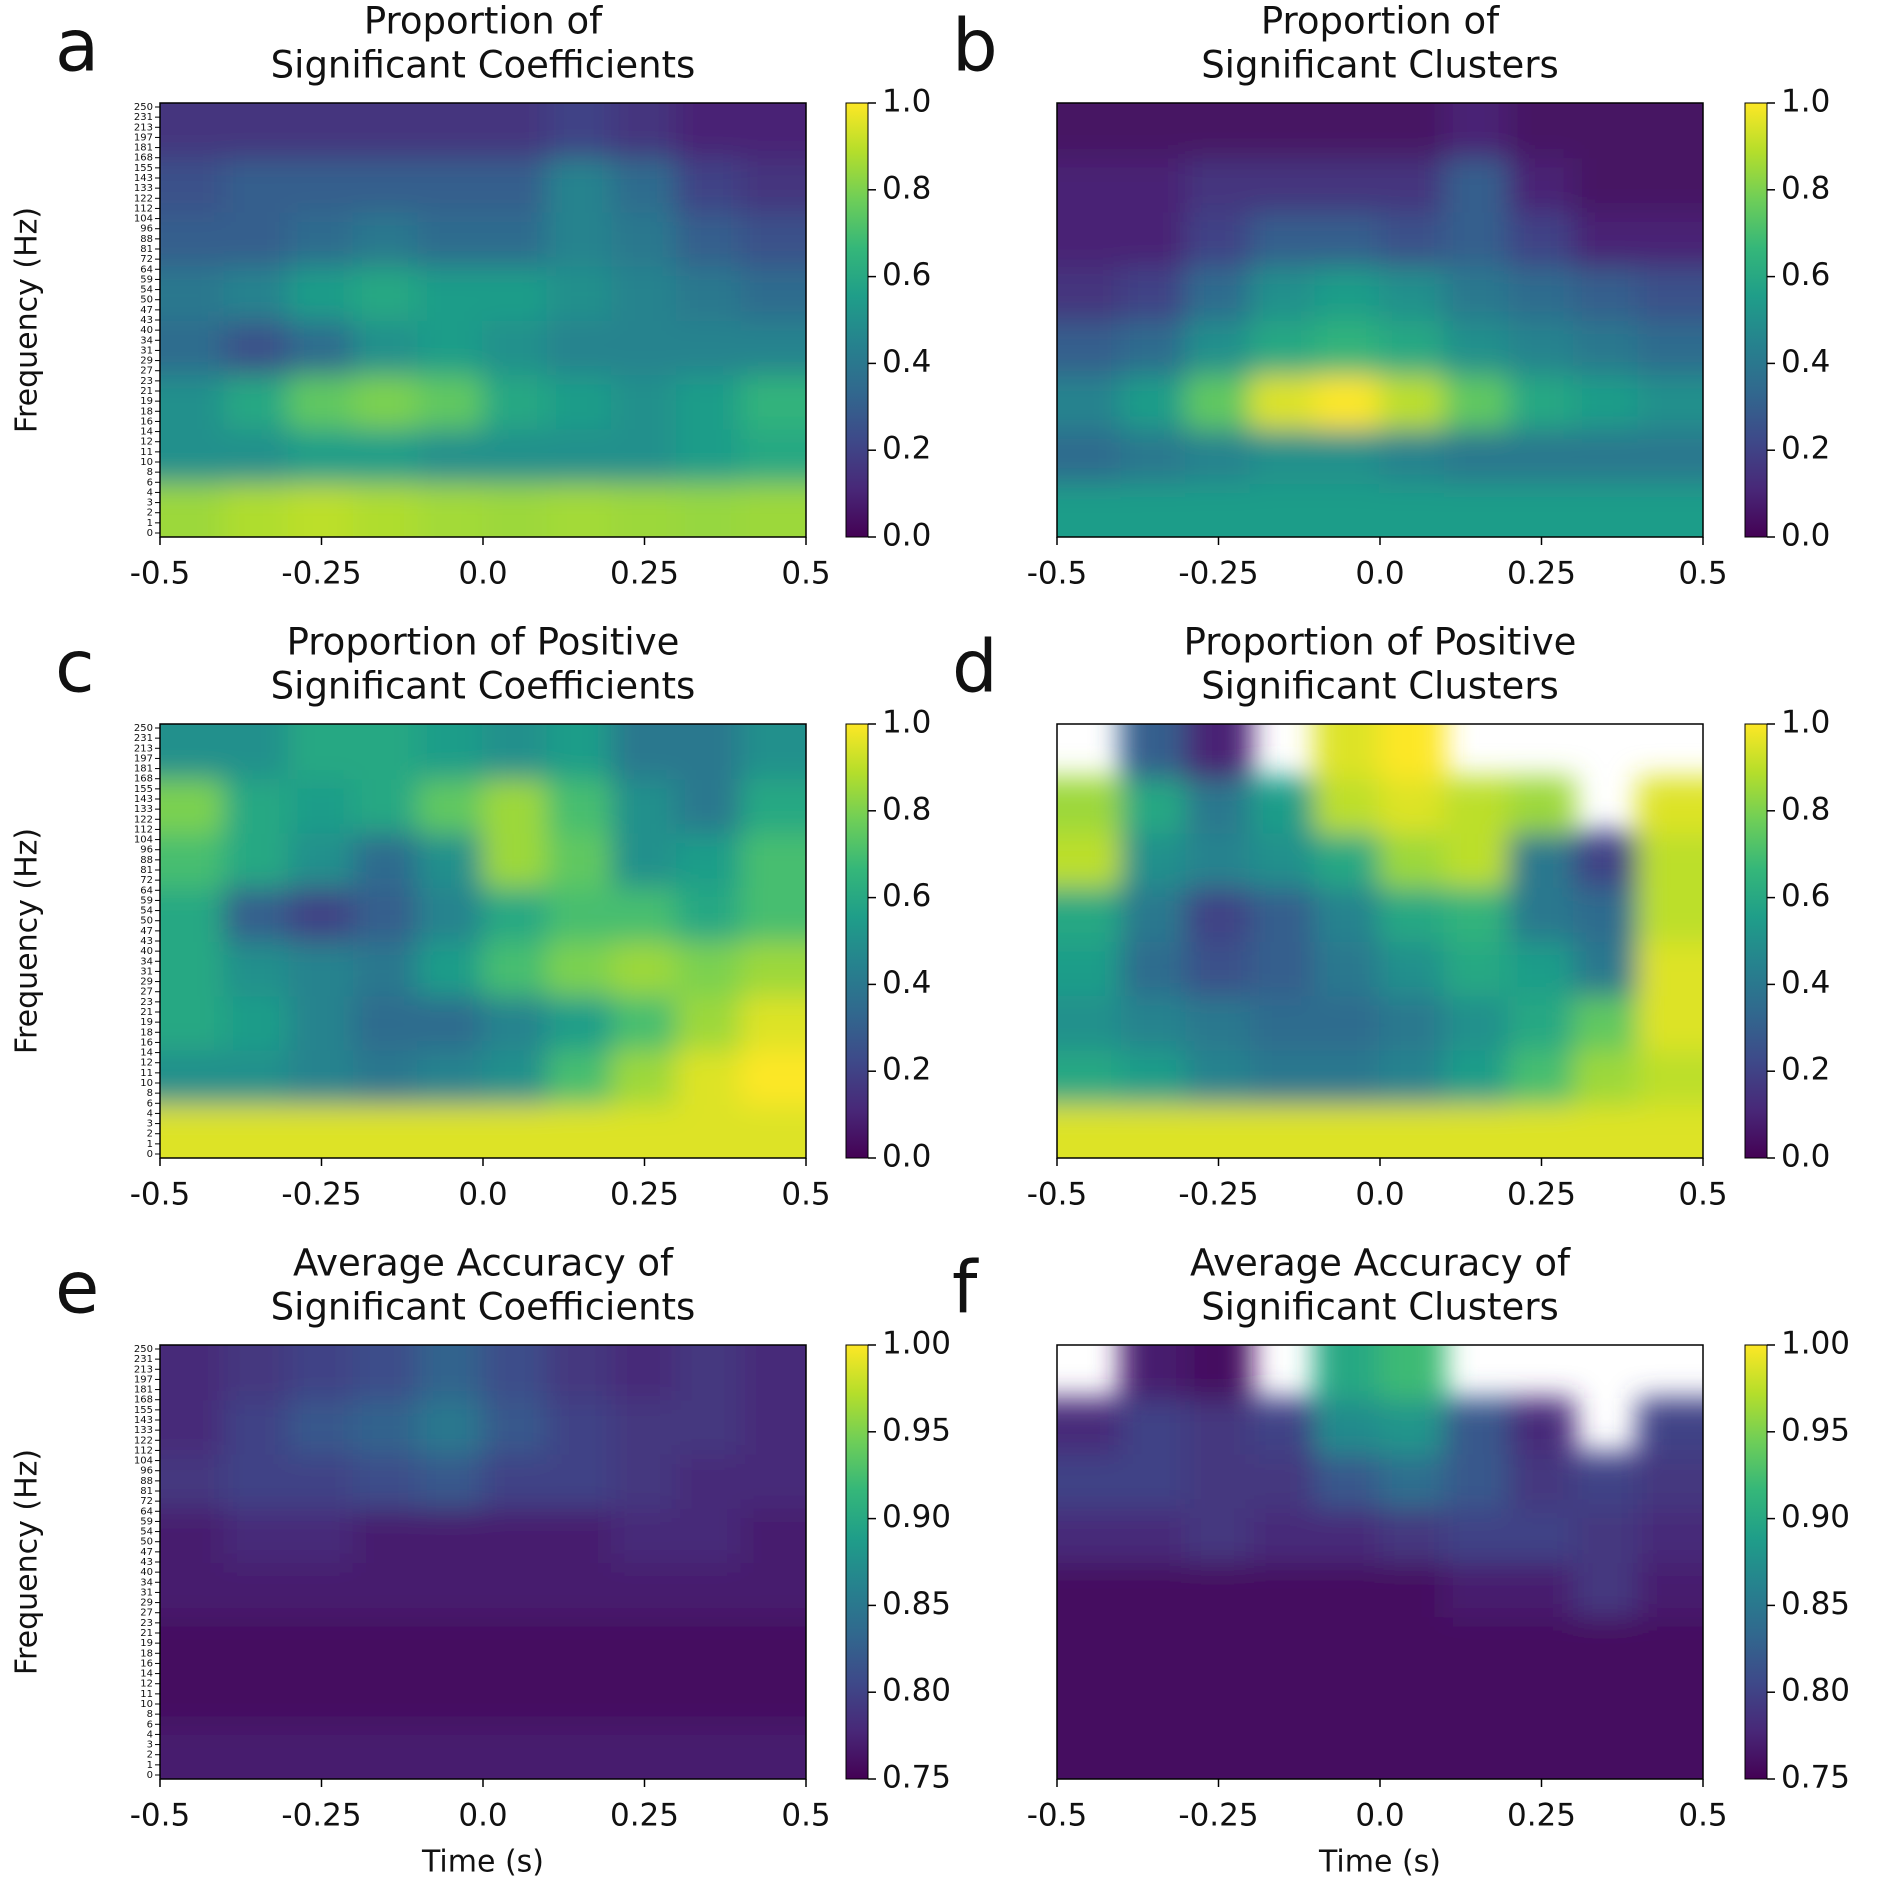  What do you see at coordinates (1805, 723) in the screenshot?
I see `colorbar-tick-label: 1.0` at bounding box center [1805, 723].